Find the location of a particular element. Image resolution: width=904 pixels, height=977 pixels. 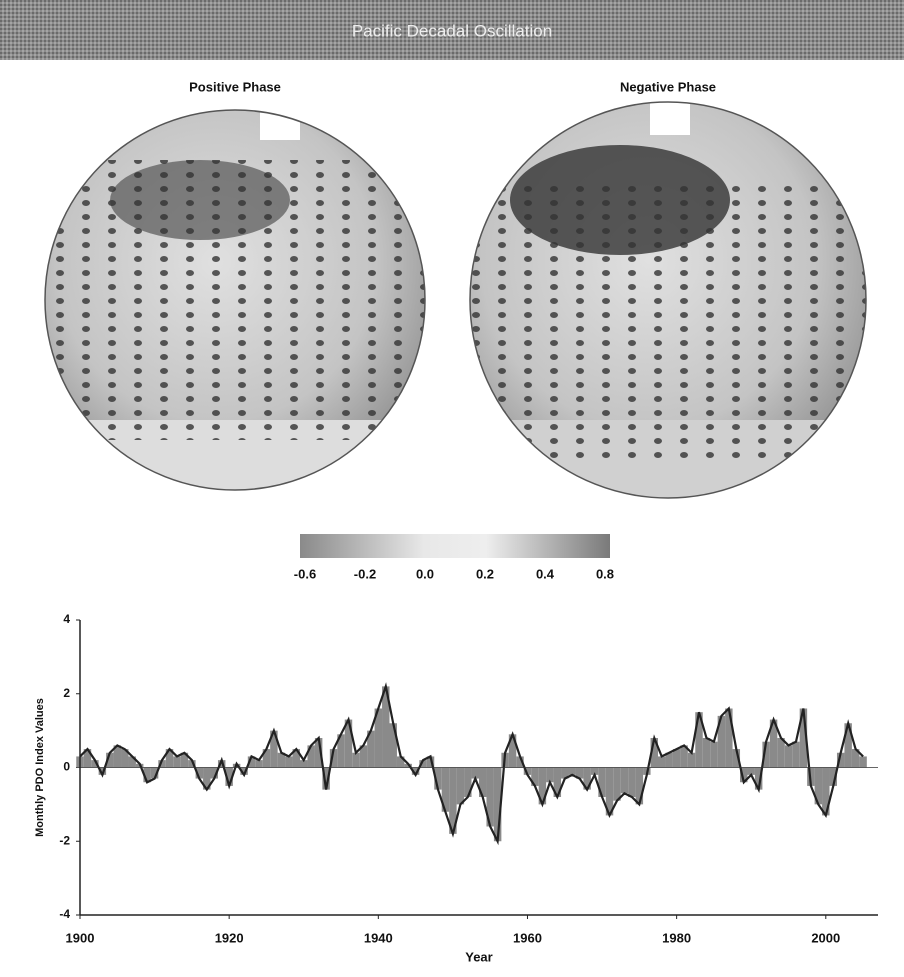

figure-title: Pacific Decadal Oscillation is located at coordinates (452, 30).